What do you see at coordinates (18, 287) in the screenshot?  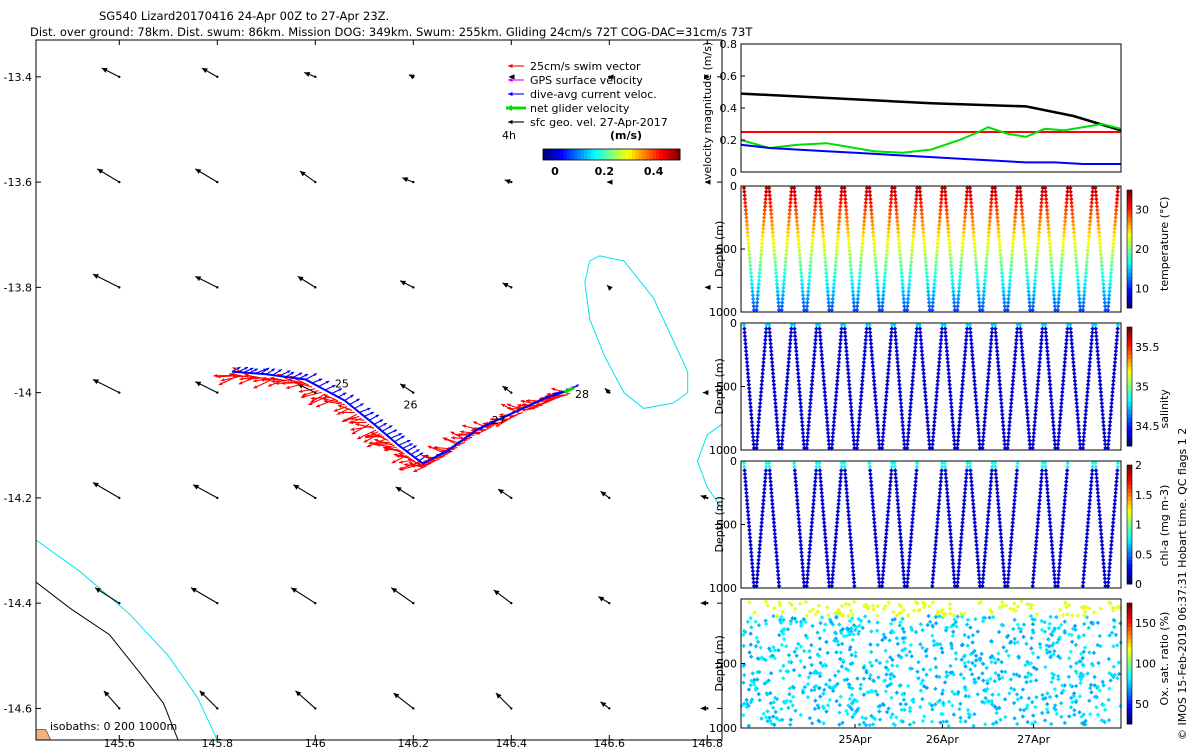 I see `map-y-tick-label: -13.8` at bounding box center [18, 287].